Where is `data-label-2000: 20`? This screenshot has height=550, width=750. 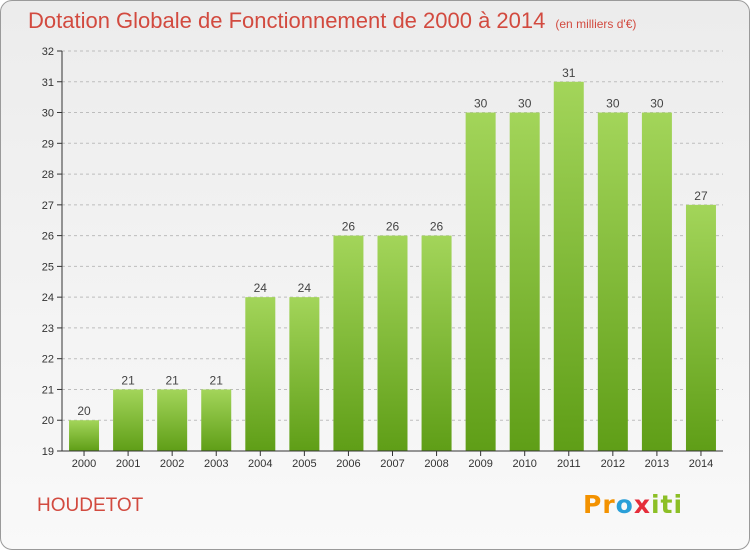
data-label-2000: 20 is located at coordinates (84, 411).